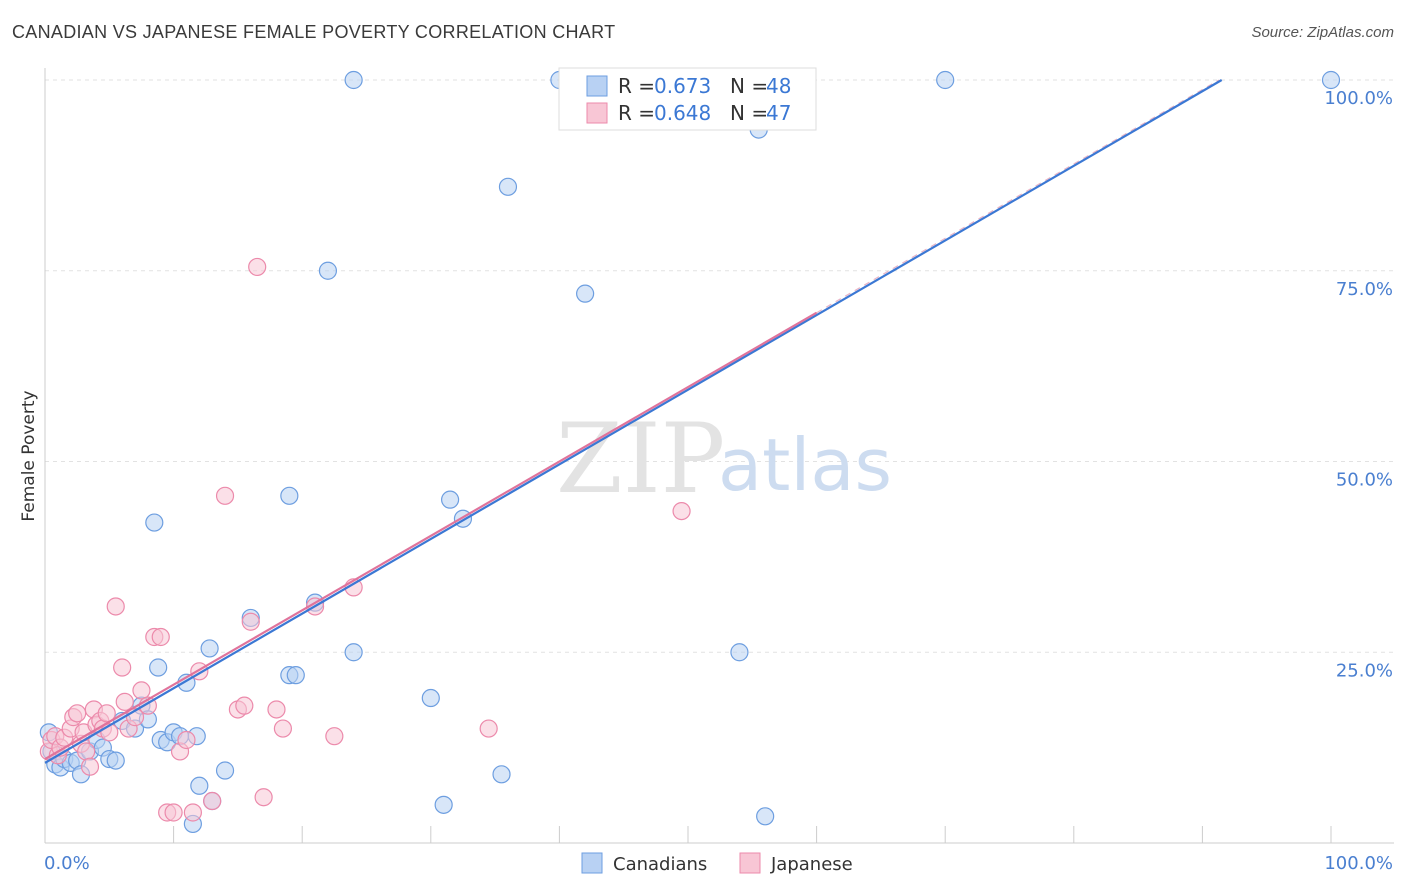 Image resolution: width=1406 pixels, height=892 pixels. Describe the element at coordinates (1364, 670) in the screenshot. I see `y-tick-label-0: 25.0%` at that location.